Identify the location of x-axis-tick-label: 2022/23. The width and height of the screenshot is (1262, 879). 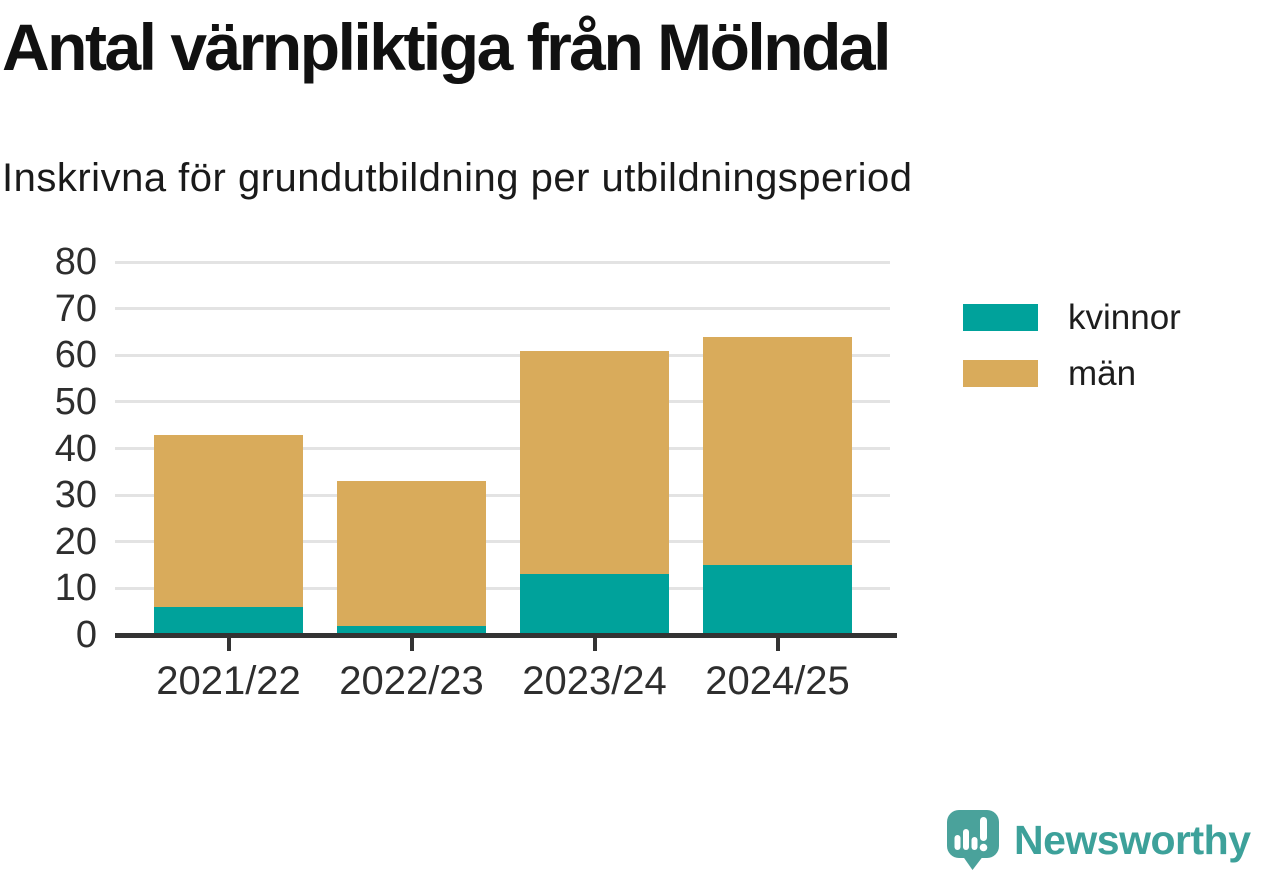
(411, 681).